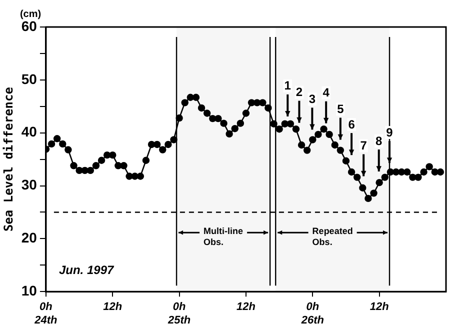 The width and height of the screenshot is (450, 331). I want to click on annotation: 7, so click(364, 145).